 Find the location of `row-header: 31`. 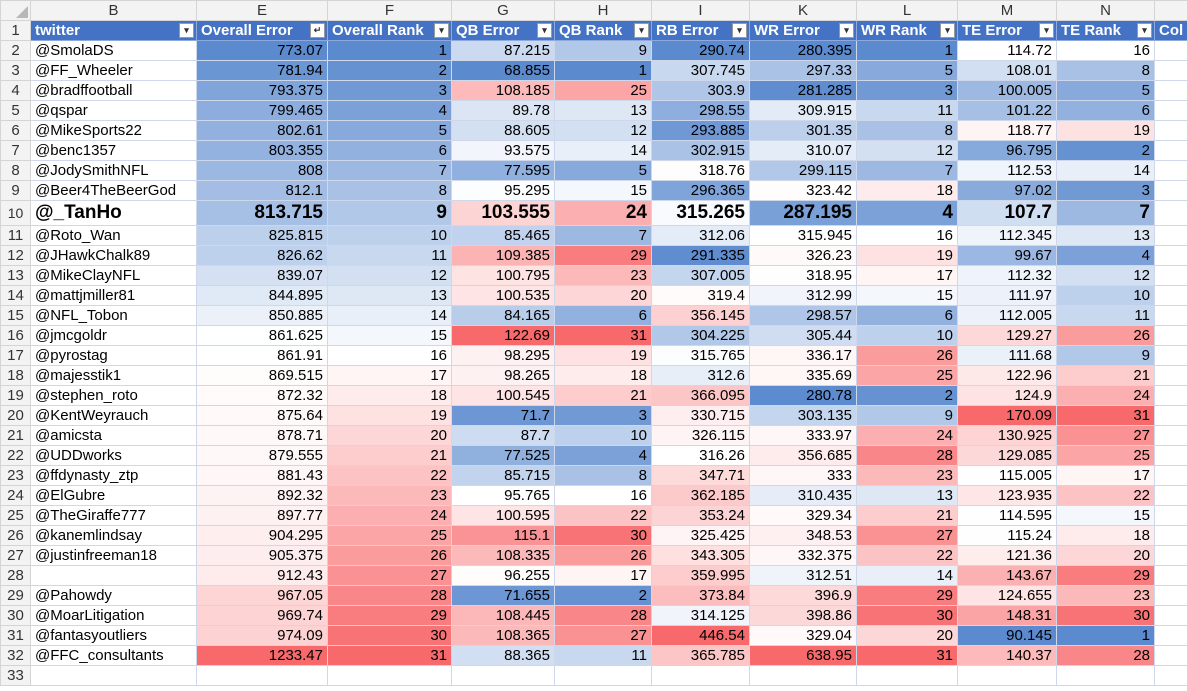

row-header: 31 is located at coordinates (15, 635).